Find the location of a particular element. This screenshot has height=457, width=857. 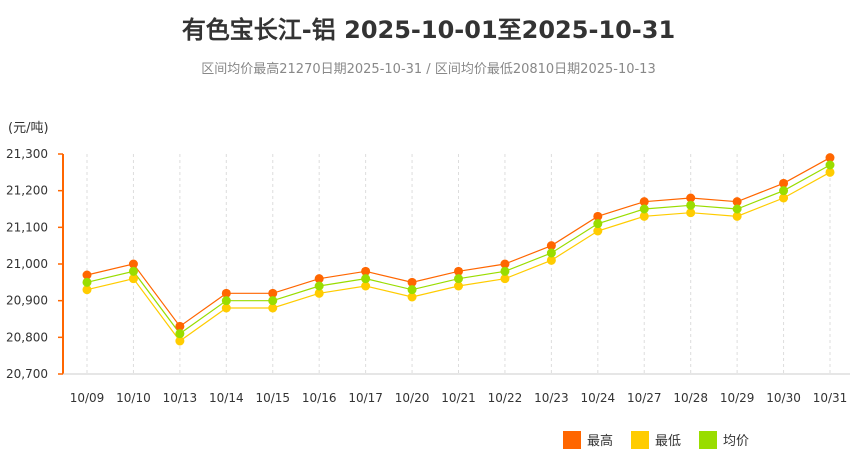

x-tick-label: 10/15 is located at coordinates (272, 398).